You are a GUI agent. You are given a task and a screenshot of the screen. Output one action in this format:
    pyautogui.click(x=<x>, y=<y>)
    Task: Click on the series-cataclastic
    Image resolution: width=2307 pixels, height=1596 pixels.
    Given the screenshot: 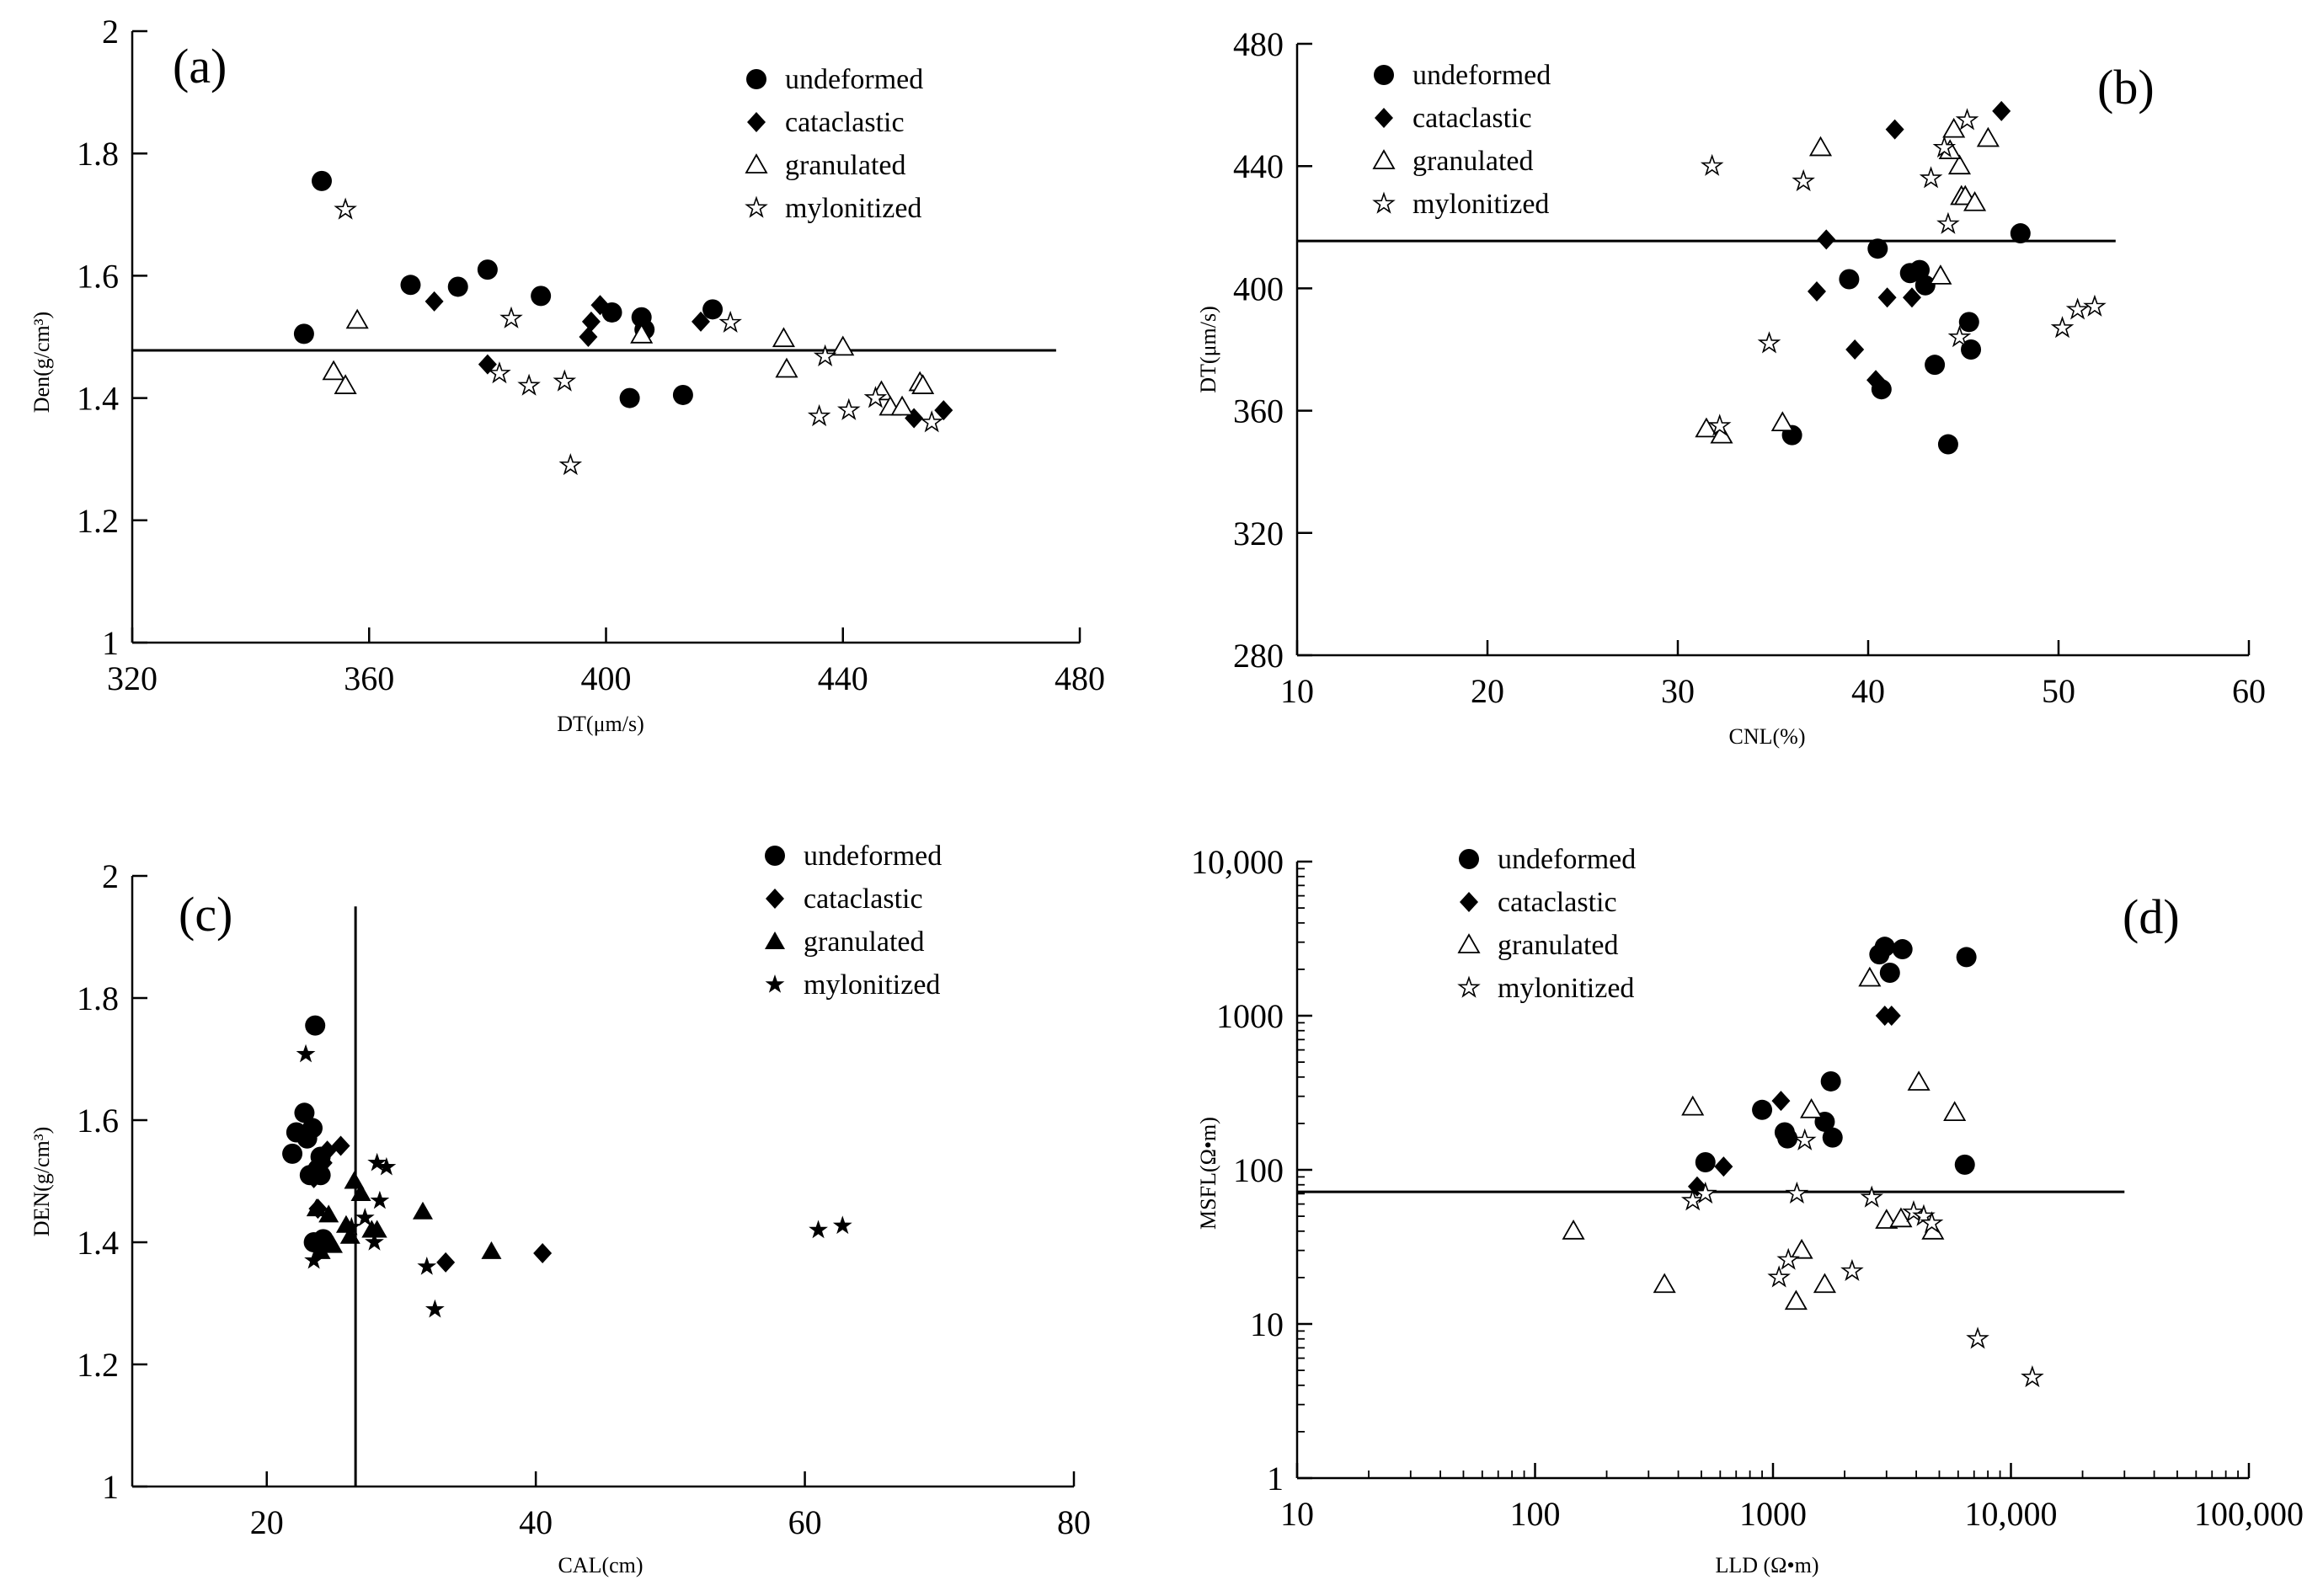 What is the action you would take?
    pyautogui.click(x=689, y=360)
    